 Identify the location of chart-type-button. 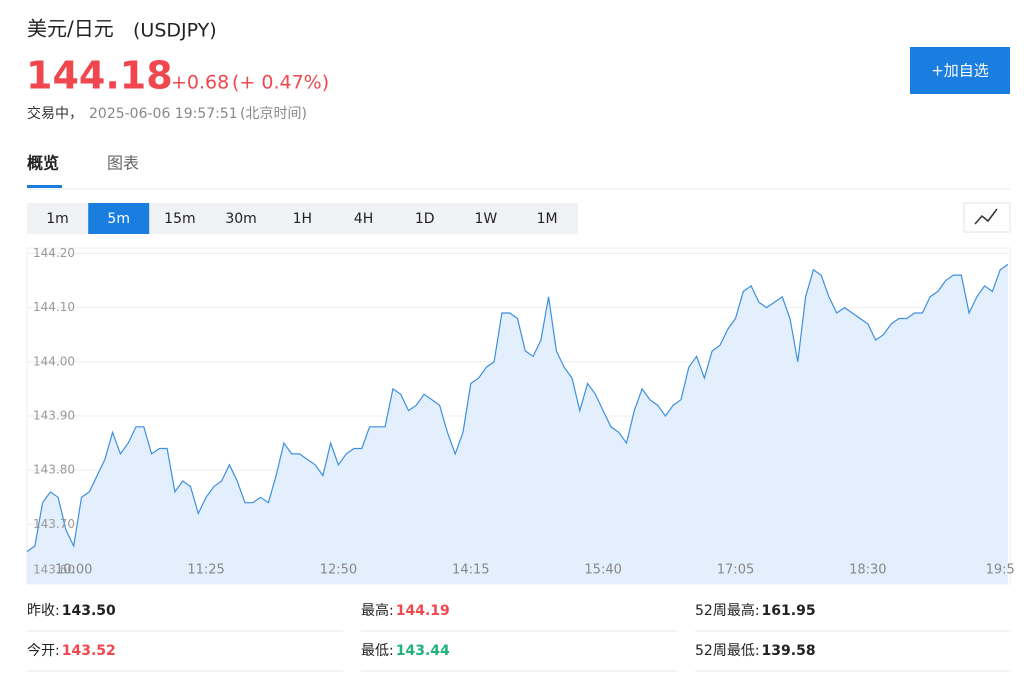
(987, 217).